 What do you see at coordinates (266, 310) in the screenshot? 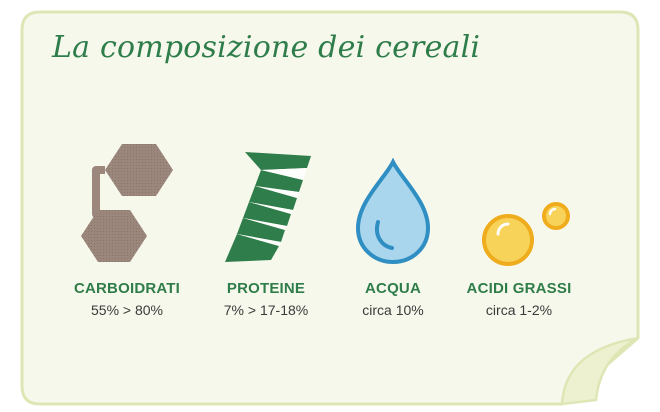
I see `nutrient-value: 7% > 17-18%` at bounding box center [266, 310].